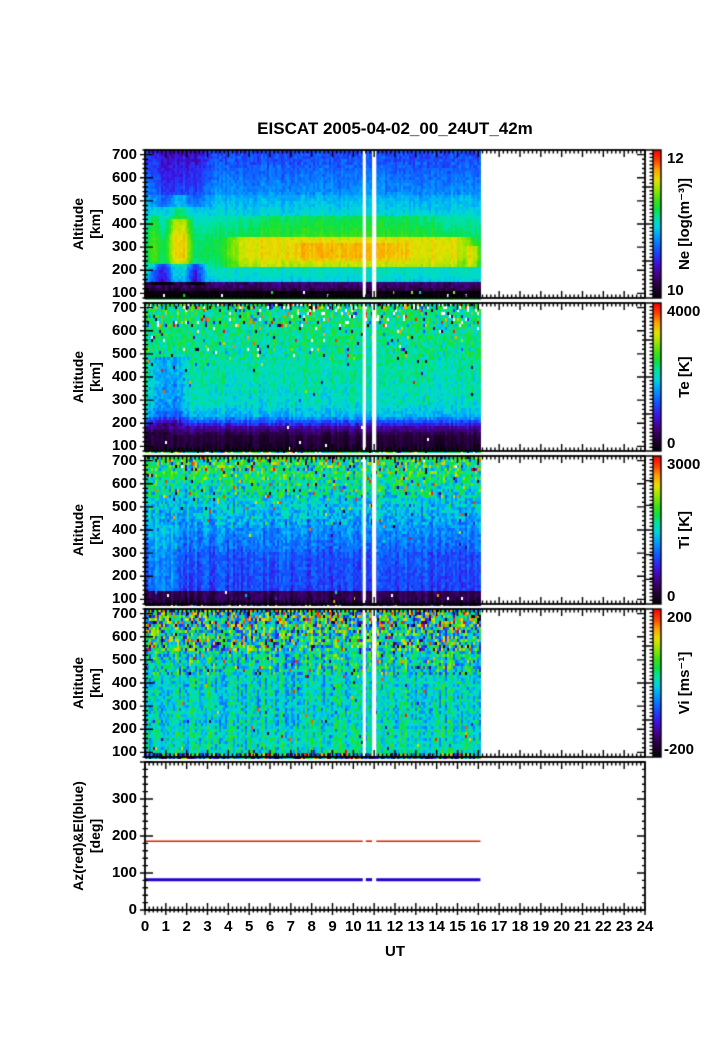 Image resolution: width=708 pixels, height=1063 pixels. What do you see at coordinates (624, 926) in the screenshot?
I see `xtick-label-23: 23` at bounding box center [624, 926].